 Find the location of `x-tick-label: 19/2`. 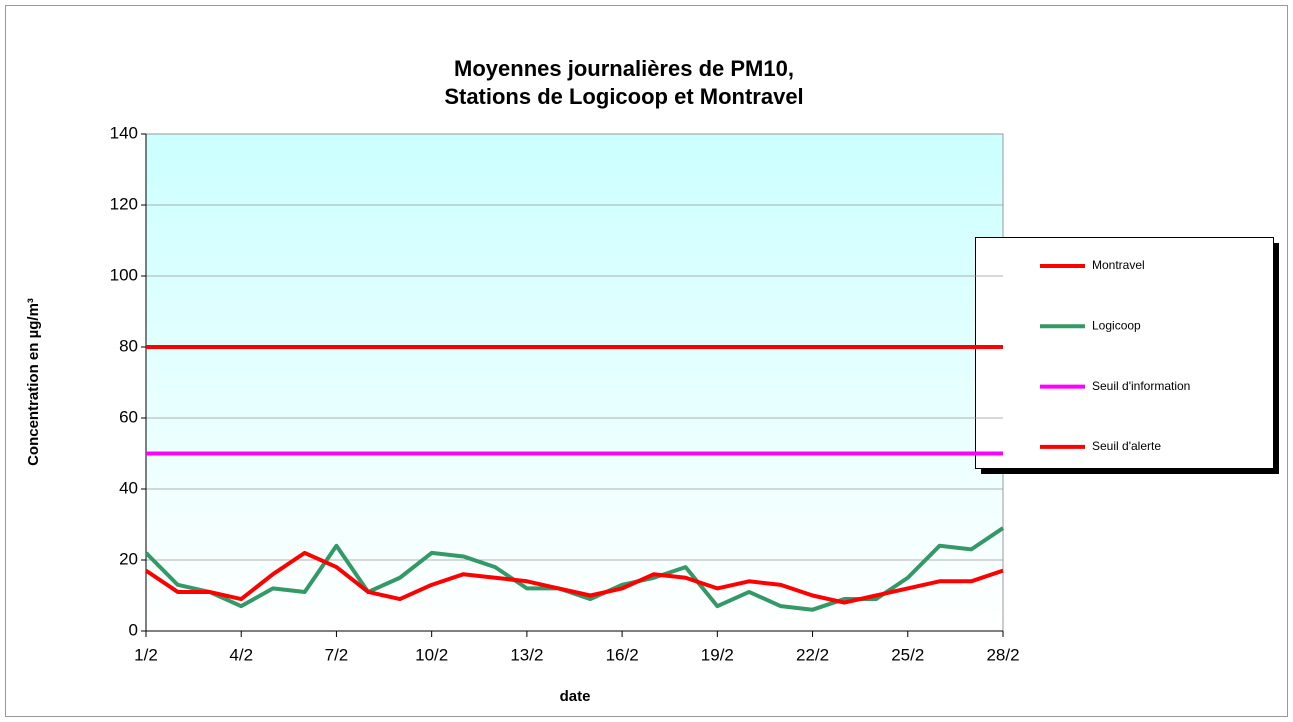

x-tick-label: 19/2 is located at coordinates (717, 654).